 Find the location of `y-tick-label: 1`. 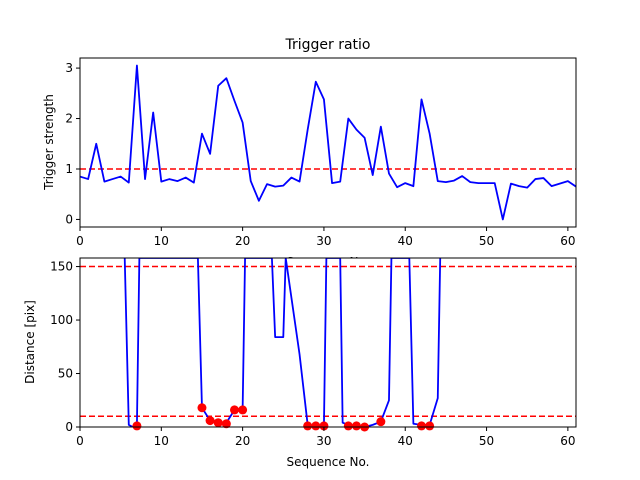

y-tick-label: 1 is located at coordinates (69, 169).